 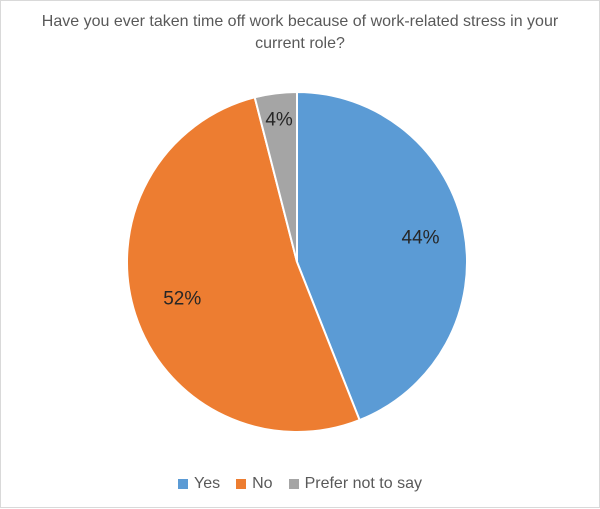 I want to click on legend-item-prefer-not-to-say: Prefer not to say, so click(x=355, y=484).